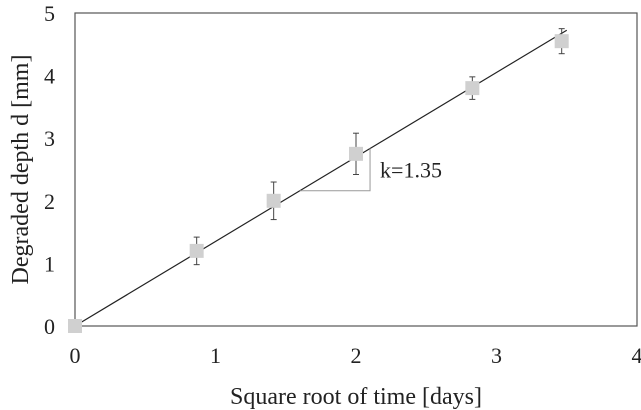  What do you see at coordinates (49, 13) in the screenshot?
I see `y-tick-label: 5` at bounding box center [49, 13].